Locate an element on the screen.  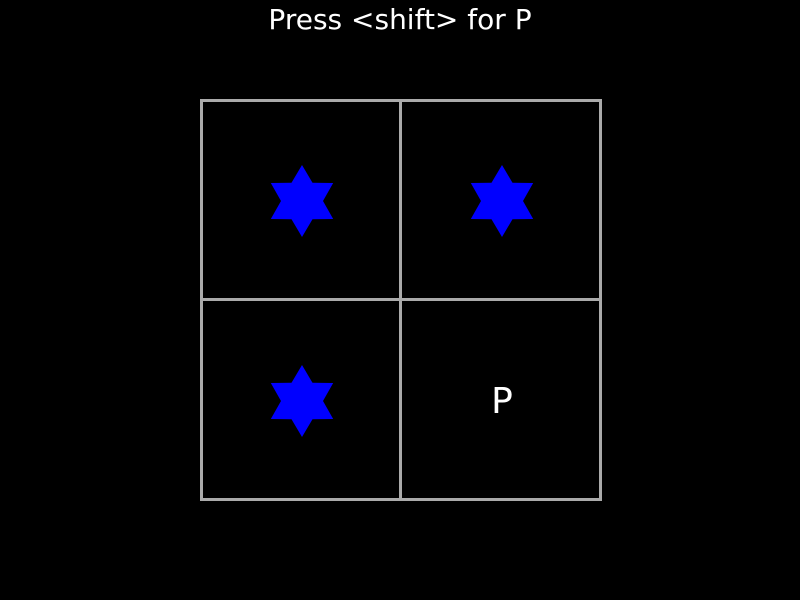
grid-line-left is located at coordinates (201, 300).